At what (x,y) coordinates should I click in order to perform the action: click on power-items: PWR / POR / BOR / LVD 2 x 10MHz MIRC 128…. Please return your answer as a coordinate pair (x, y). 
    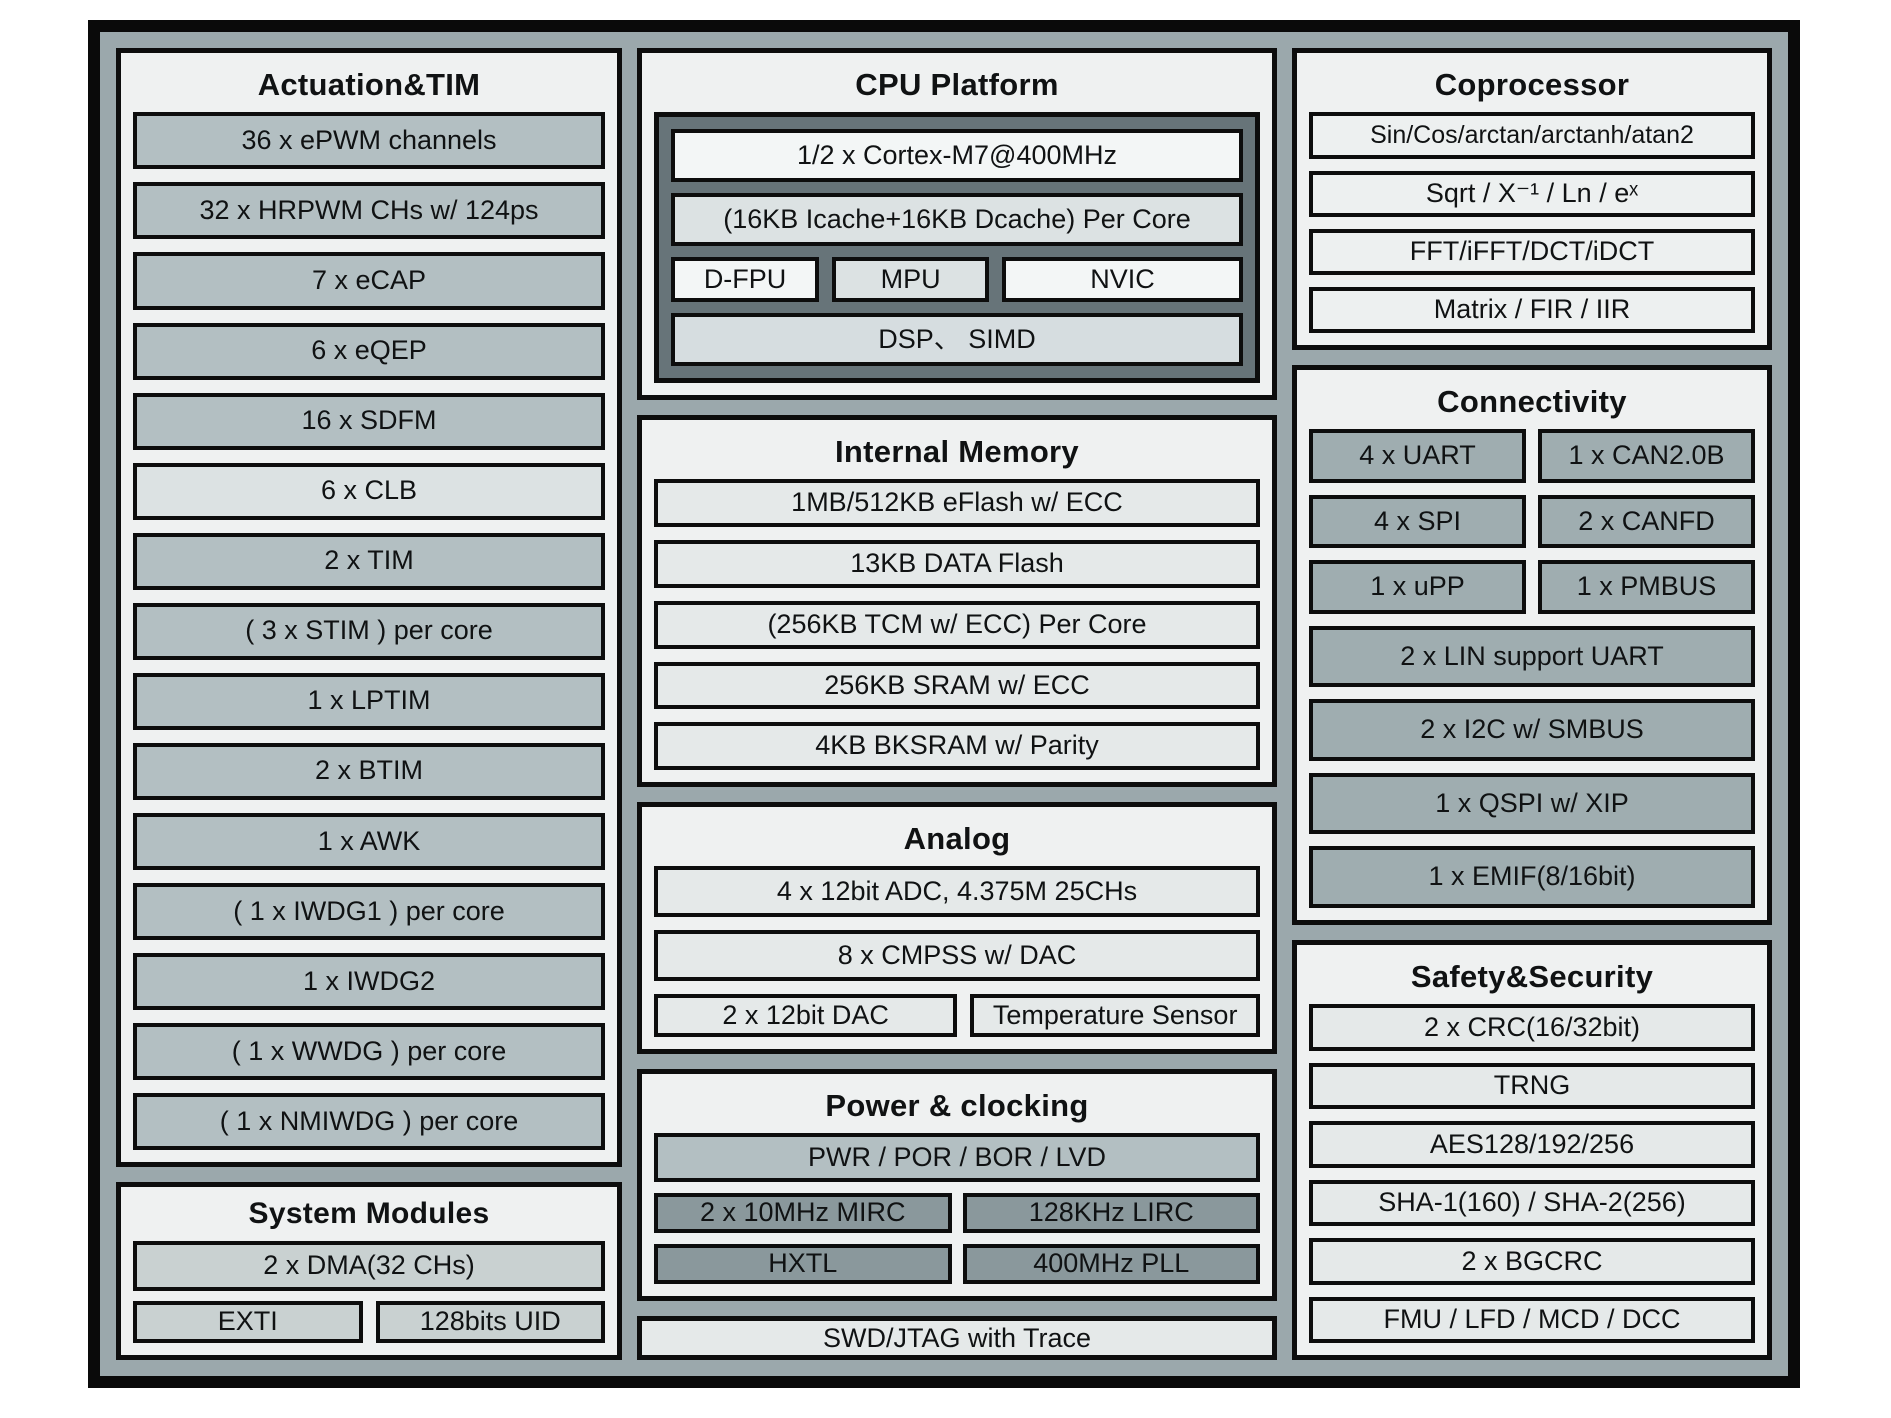
    Looking at the image, I should click on (957, 1208).